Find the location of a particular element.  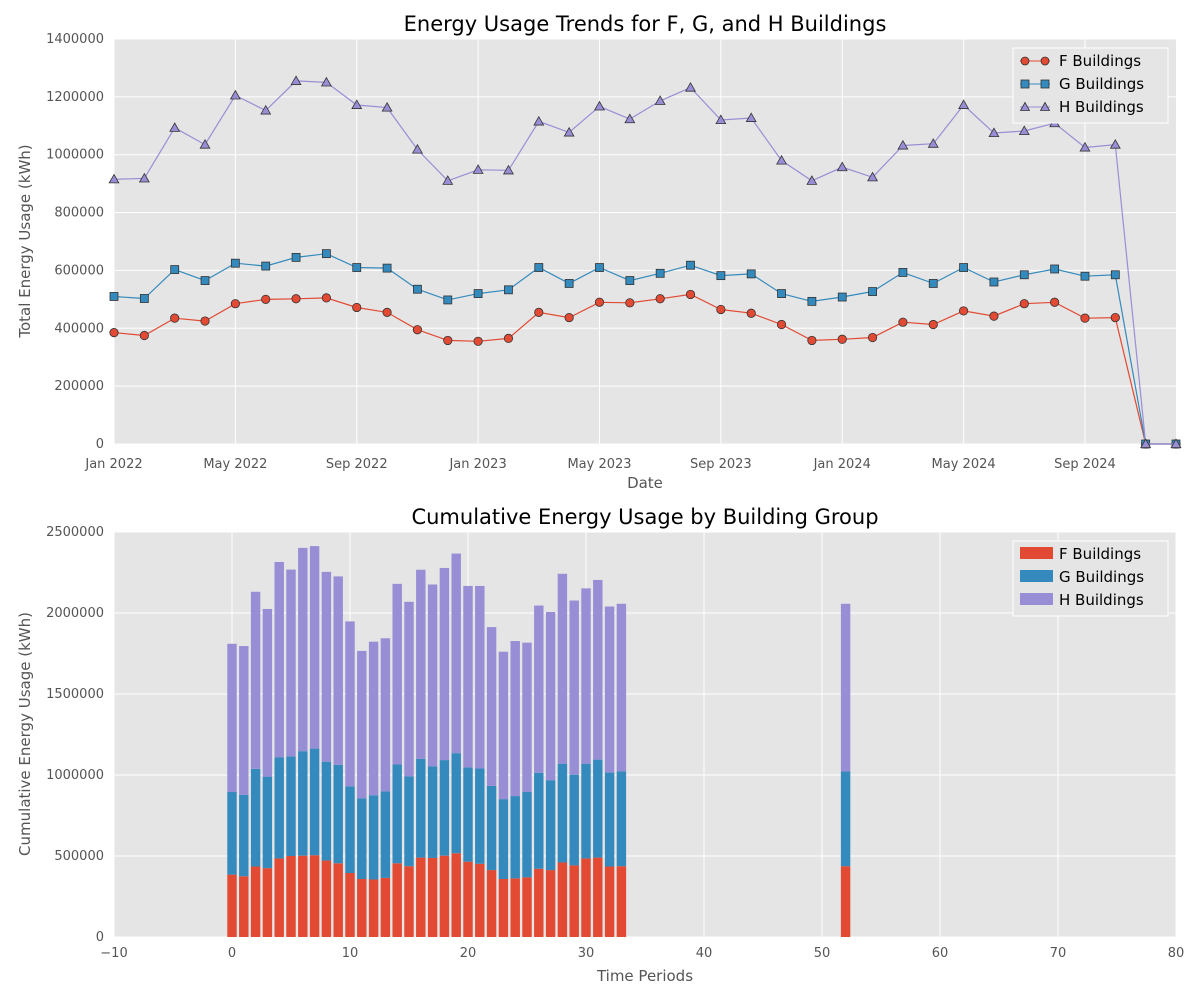

bar-chart-x-tick-label: −10 is located at coordinates (113, 953).